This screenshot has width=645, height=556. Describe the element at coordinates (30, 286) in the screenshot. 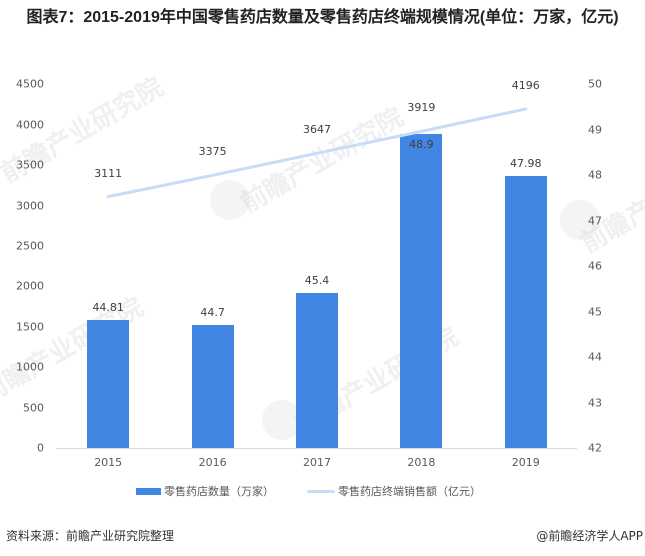

I see `left-axis-tick: 2000` at that location.